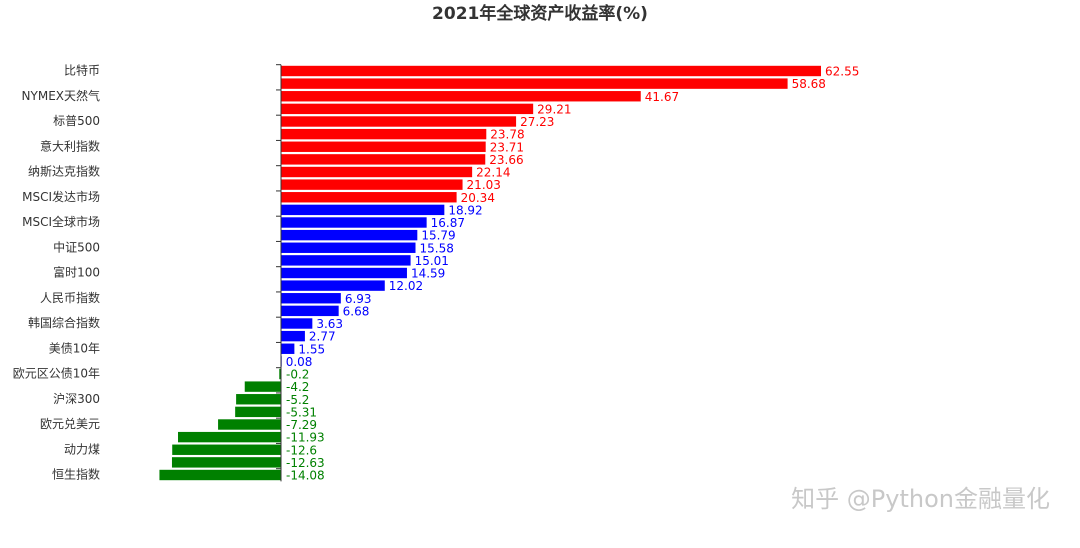 This screenshot has width=1080, height=548. What do you see at coordinates (537, 122) in the screenshot?
I see `value-label: 27.23` at bounding box center [537, 122].